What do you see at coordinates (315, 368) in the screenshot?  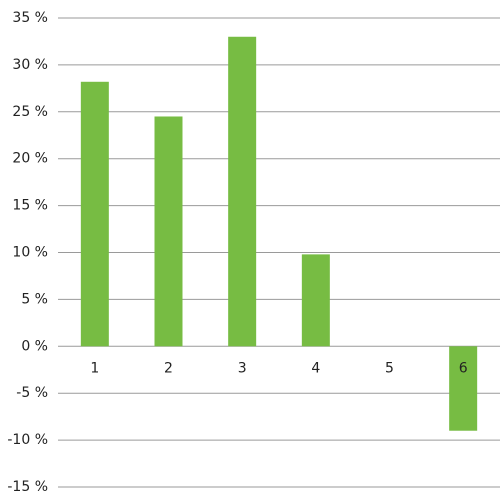 I see `x-tick-label: 4` at bounding box center [315, 368].